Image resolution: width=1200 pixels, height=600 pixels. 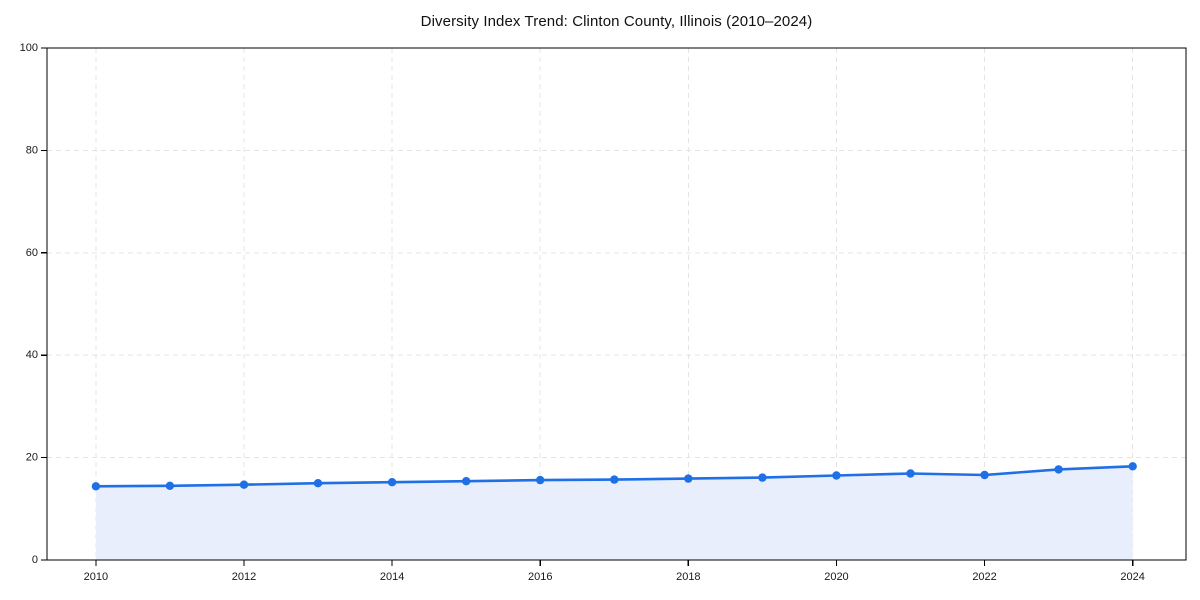 What do you see at coordinates (836, 577) in the screenshot?
I see `x-tick-label-2020: 2020` at bounding box center [836, 577].